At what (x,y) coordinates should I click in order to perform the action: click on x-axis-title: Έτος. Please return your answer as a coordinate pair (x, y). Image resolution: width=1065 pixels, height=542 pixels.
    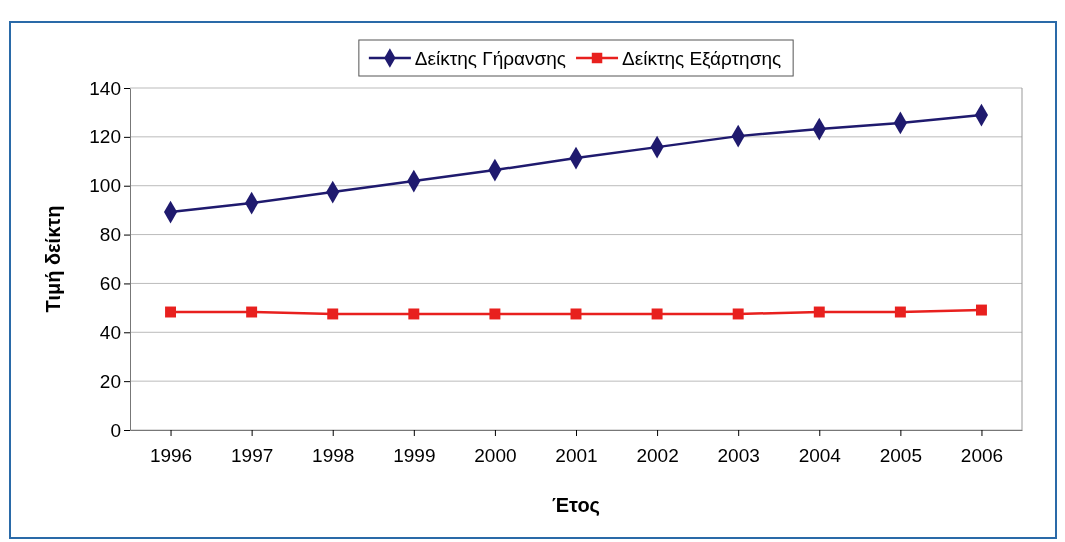
    Looking at the image, I should click on (576, 505).